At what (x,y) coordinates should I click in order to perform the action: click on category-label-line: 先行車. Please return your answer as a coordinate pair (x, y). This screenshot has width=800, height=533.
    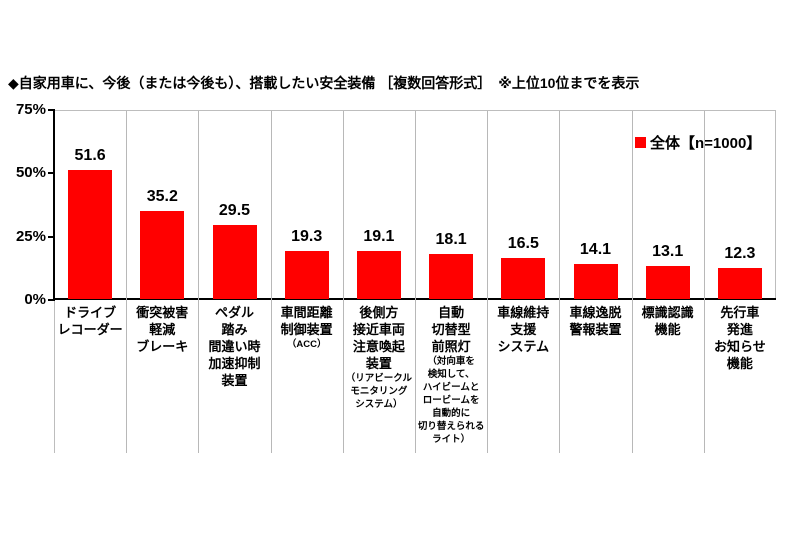
    Looking at the image, I should click on (740, 312).